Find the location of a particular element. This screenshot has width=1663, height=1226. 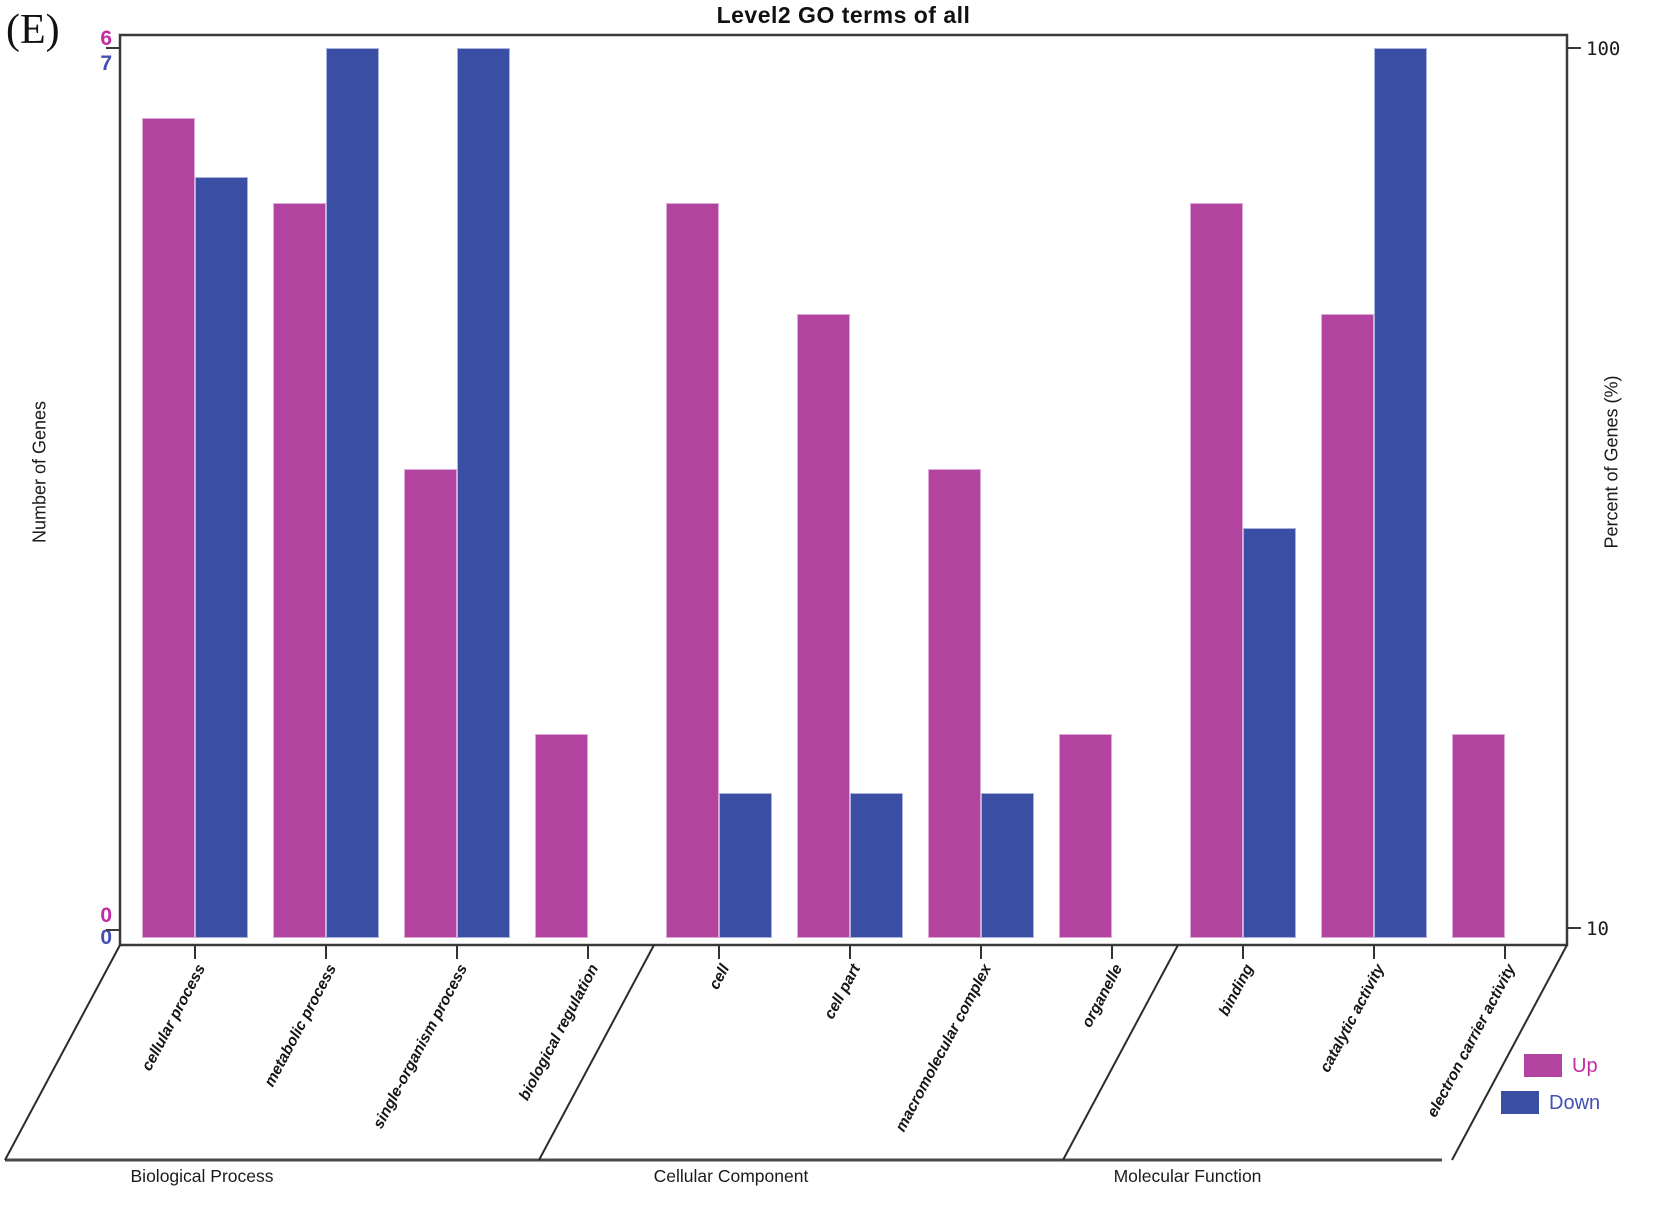

bar-down-cell-part is located at coordinates (876, 865).